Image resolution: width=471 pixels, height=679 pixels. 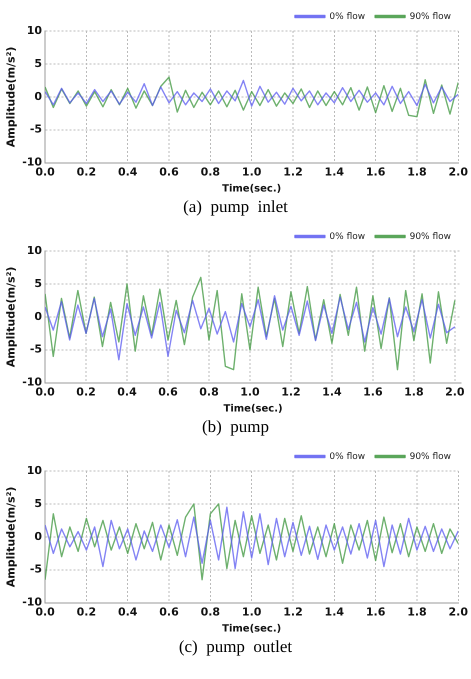 I want to click on text: (c) pump outlet, so click(x=236, y=647).